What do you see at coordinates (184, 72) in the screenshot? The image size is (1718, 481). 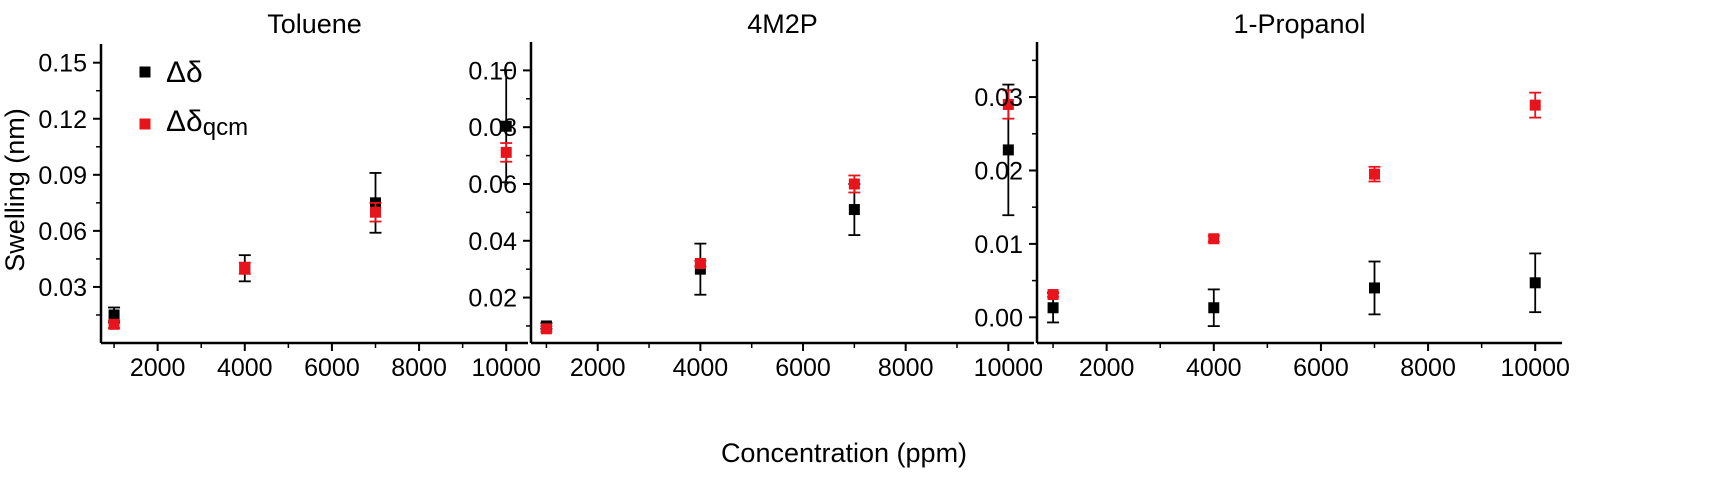 I see `legend-label: Δδ` at bounding box center [184, 72].